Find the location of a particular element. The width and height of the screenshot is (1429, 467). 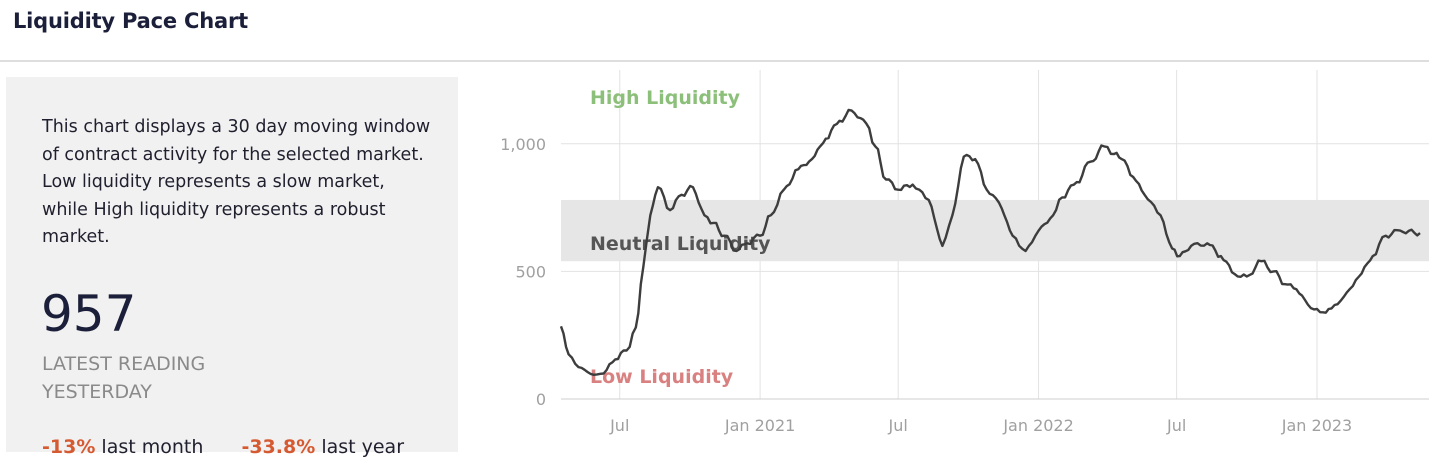

change-label: last year is located at coordinates (363, 447).